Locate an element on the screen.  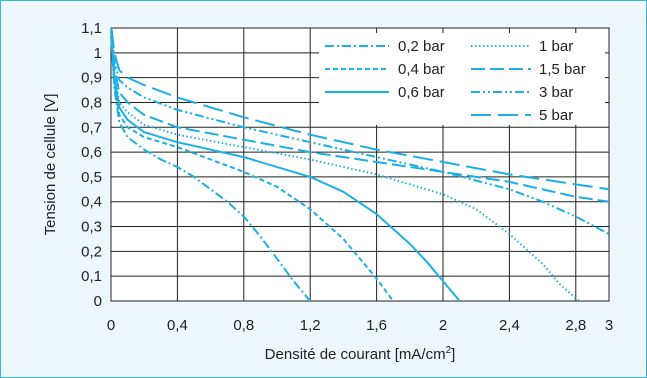
y-tick-label-10: 1 is located at coordinates (98, 53).